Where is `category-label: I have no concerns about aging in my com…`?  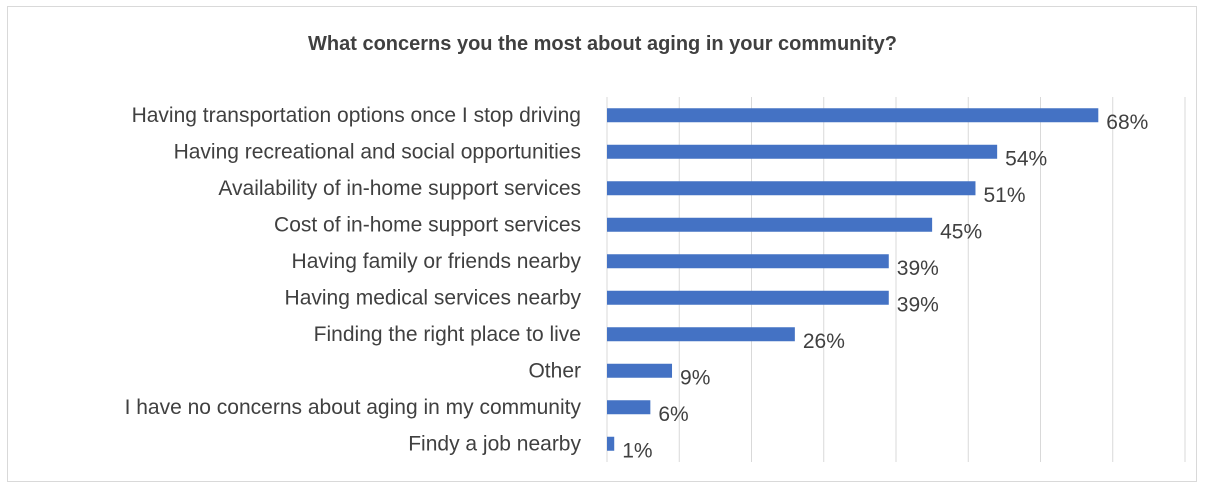 category-label: I have no concerns about aging in my com… is located at coordinates (353, 407).